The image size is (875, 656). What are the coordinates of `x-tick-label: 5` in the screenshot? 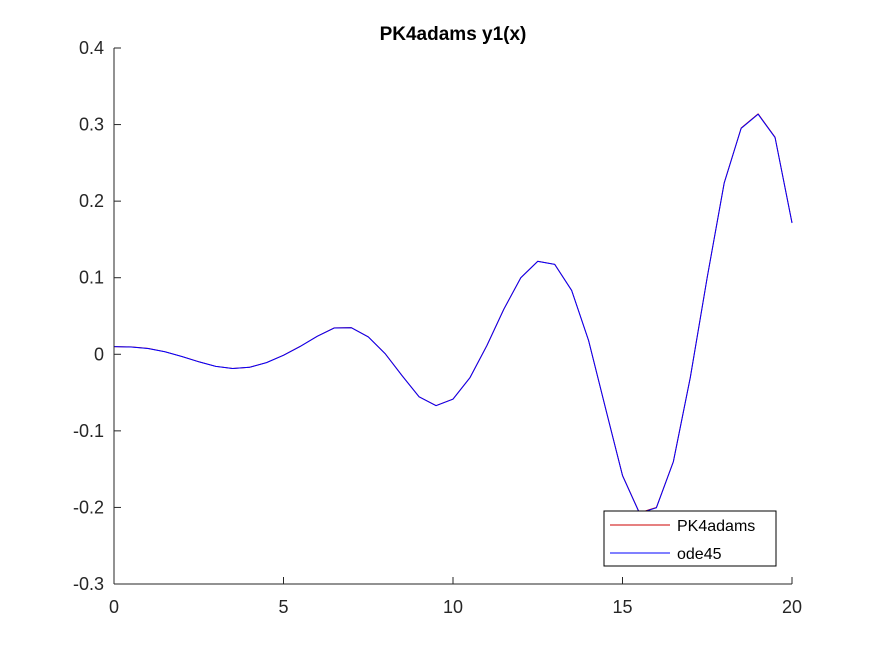 It's located at (283, 607).